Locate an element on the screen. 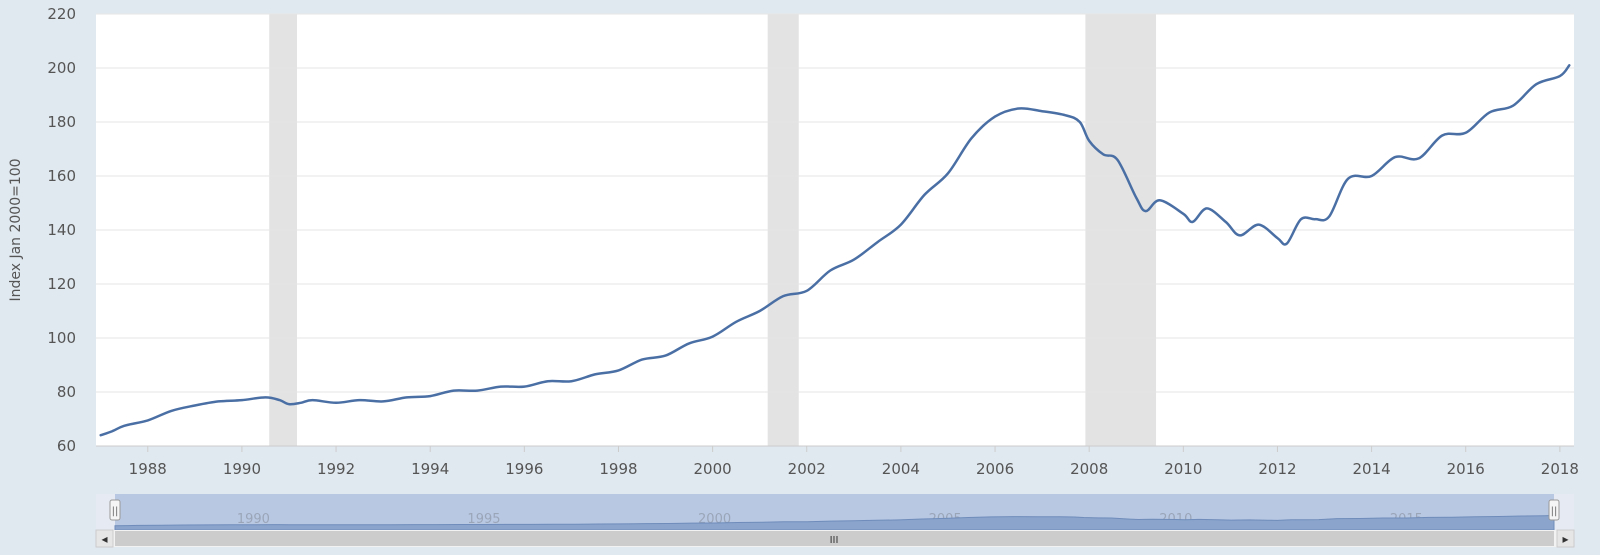 This screenshot has width=1600, height=555. navigator-label: 1990 is located at coordinates (253, 519).